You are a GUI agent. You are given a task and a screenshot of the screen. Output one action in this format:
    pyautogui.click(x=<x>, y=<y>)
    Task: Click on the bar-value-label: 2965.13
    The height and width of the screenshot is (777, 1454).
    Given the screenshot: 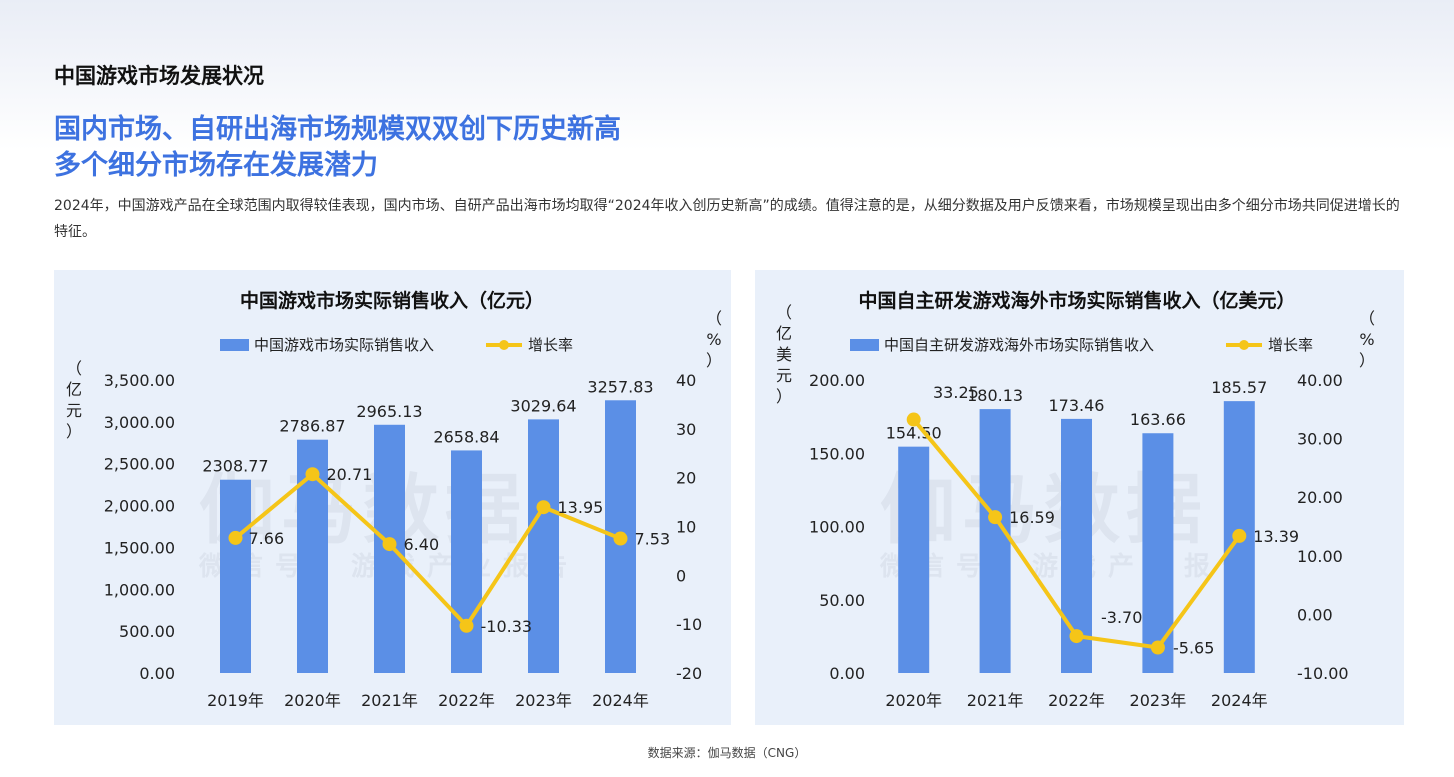 What is the action you would take?
    pyautogui.click(x=389, y=411)
    